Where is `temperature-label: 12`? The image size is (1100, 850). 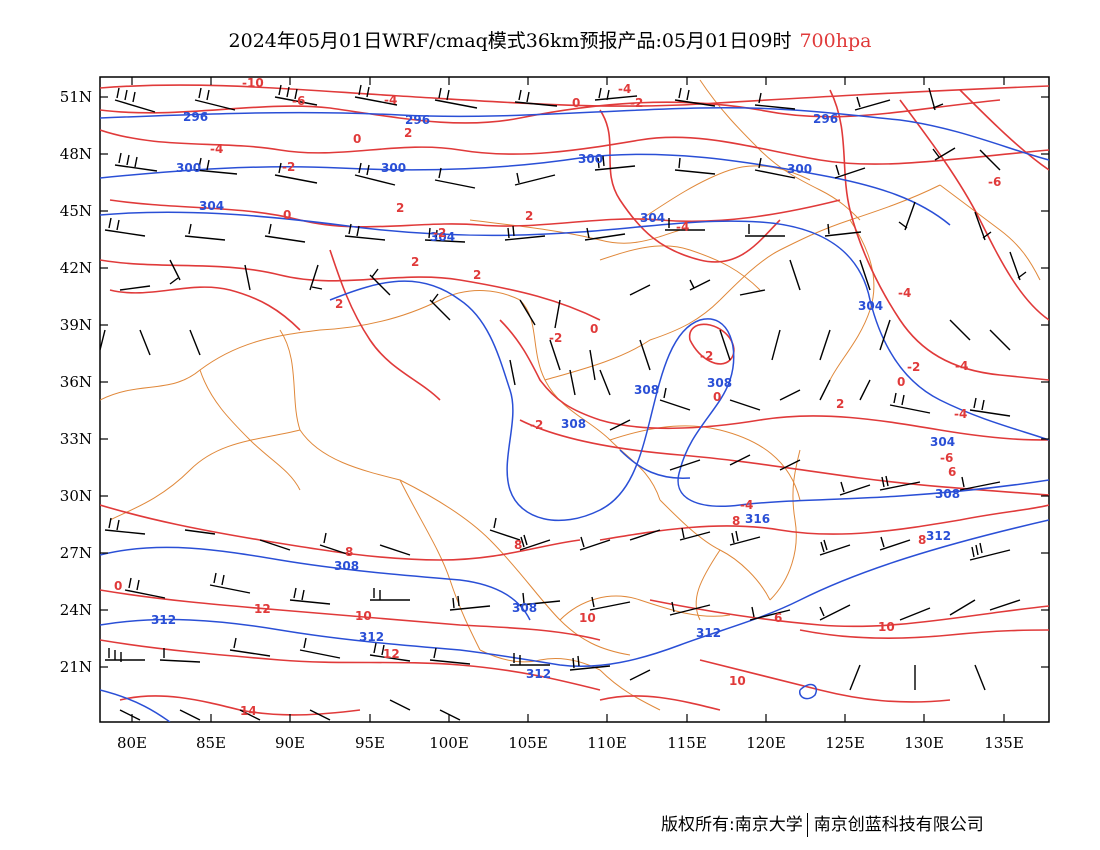
temperature-label: 12 is located at coordinates (391, 654).